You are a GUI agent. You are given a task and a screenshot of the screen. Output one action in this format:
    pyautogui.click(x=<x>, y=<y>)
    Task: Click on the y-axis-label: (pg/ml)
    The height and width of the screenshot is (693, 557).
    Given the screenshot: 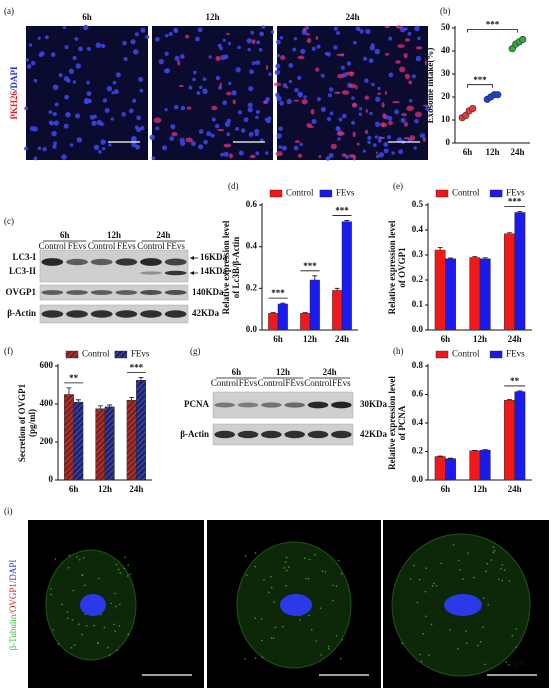 What is the action you would take?
    pyautogui.click(x=32, y=423)
    